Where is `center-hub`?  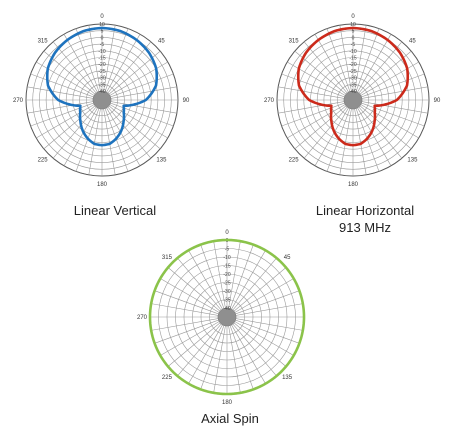 center-hub is located at coordinates (102, 100).